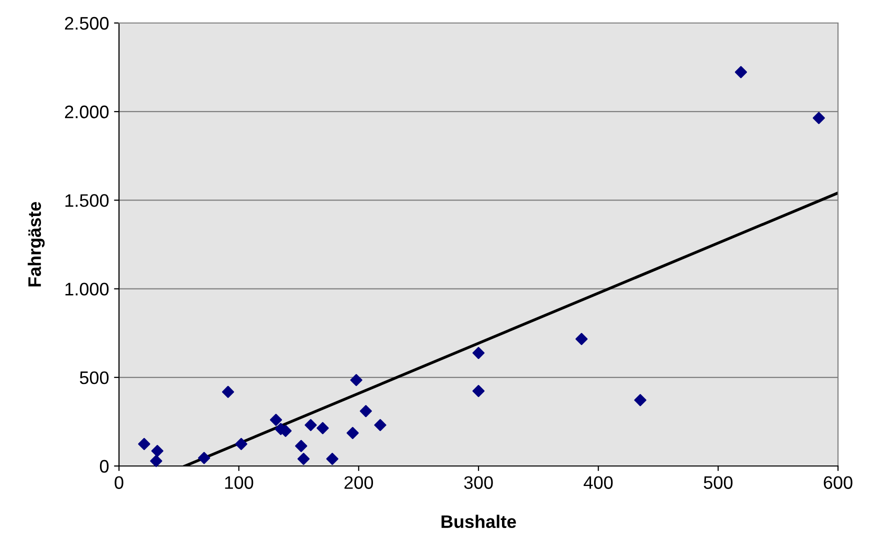 The image size is (872, 549). What do you see at coordinates (359, 482) in the screenshot?
I see `x-tick-label: 200` at bounding box center [359, 482].